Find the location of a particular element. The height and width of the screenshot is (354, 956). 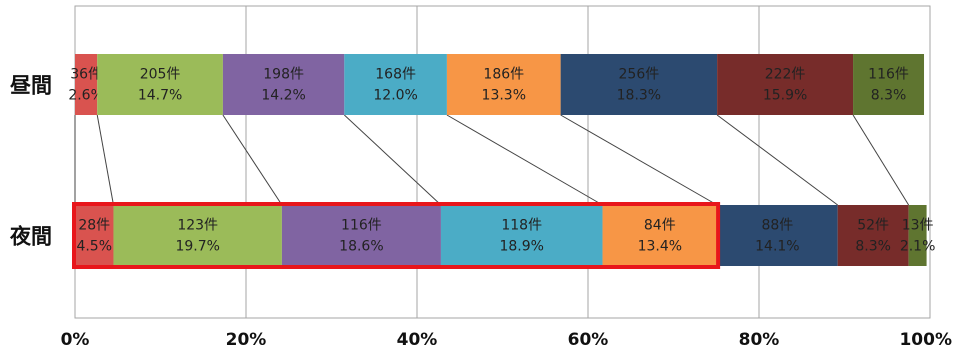

x-tick-label: 80% is located at coordinates (759, 340).